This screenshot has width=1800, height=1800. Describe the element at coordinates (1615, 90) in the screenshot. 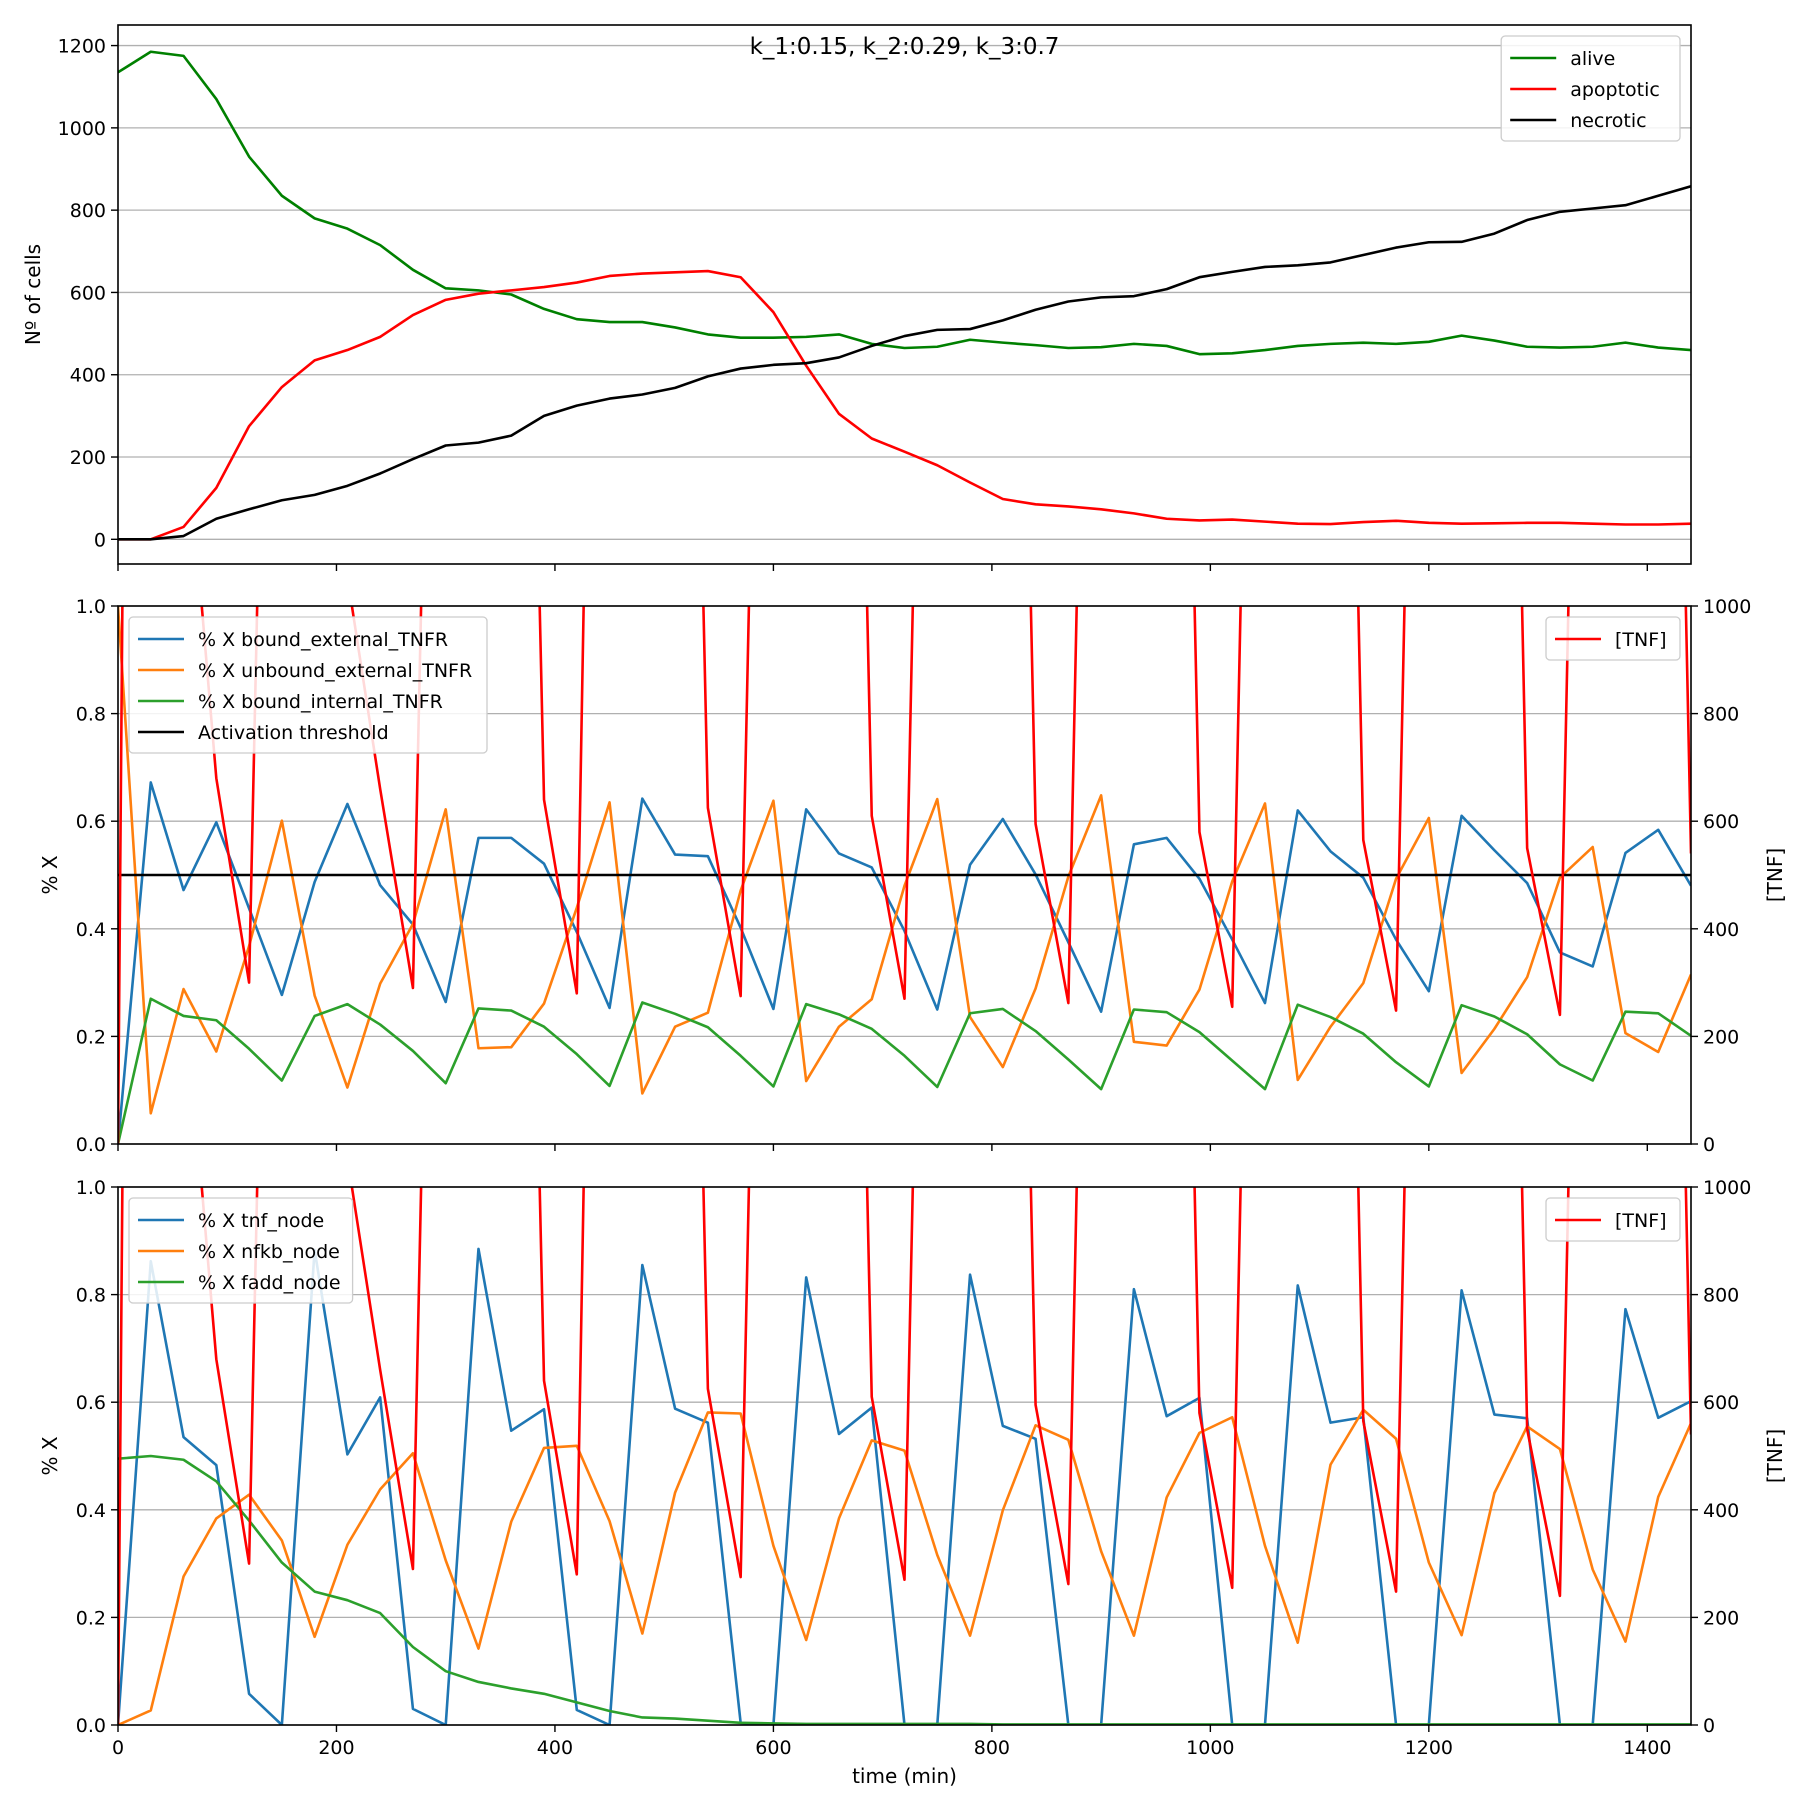

I see `legend-entry: apoptotic` at that location.